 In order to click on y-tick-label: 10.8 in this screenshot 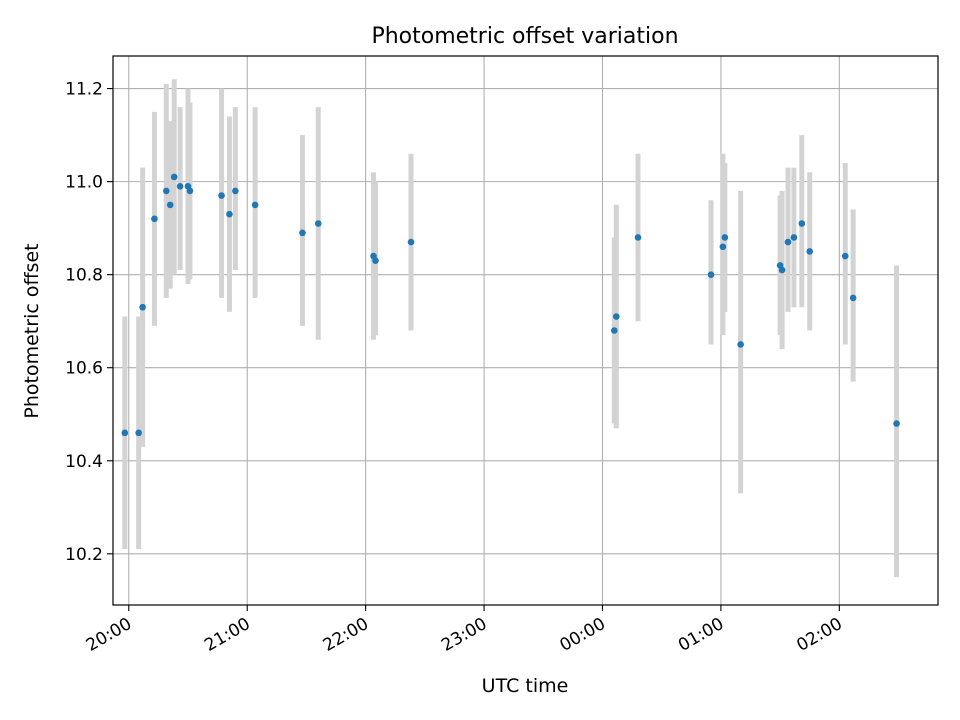, I will do `click(84, 276)`.